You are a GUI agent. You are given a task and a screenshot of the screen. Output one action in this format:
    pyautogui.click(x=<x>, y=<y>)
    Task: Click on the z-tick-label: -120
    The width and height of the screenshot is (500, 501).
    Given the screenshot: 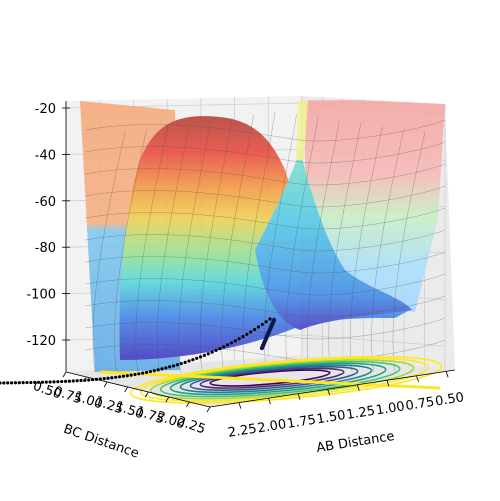 What is the action you would take?
    pyautogui.click(x=41, y=341)
    